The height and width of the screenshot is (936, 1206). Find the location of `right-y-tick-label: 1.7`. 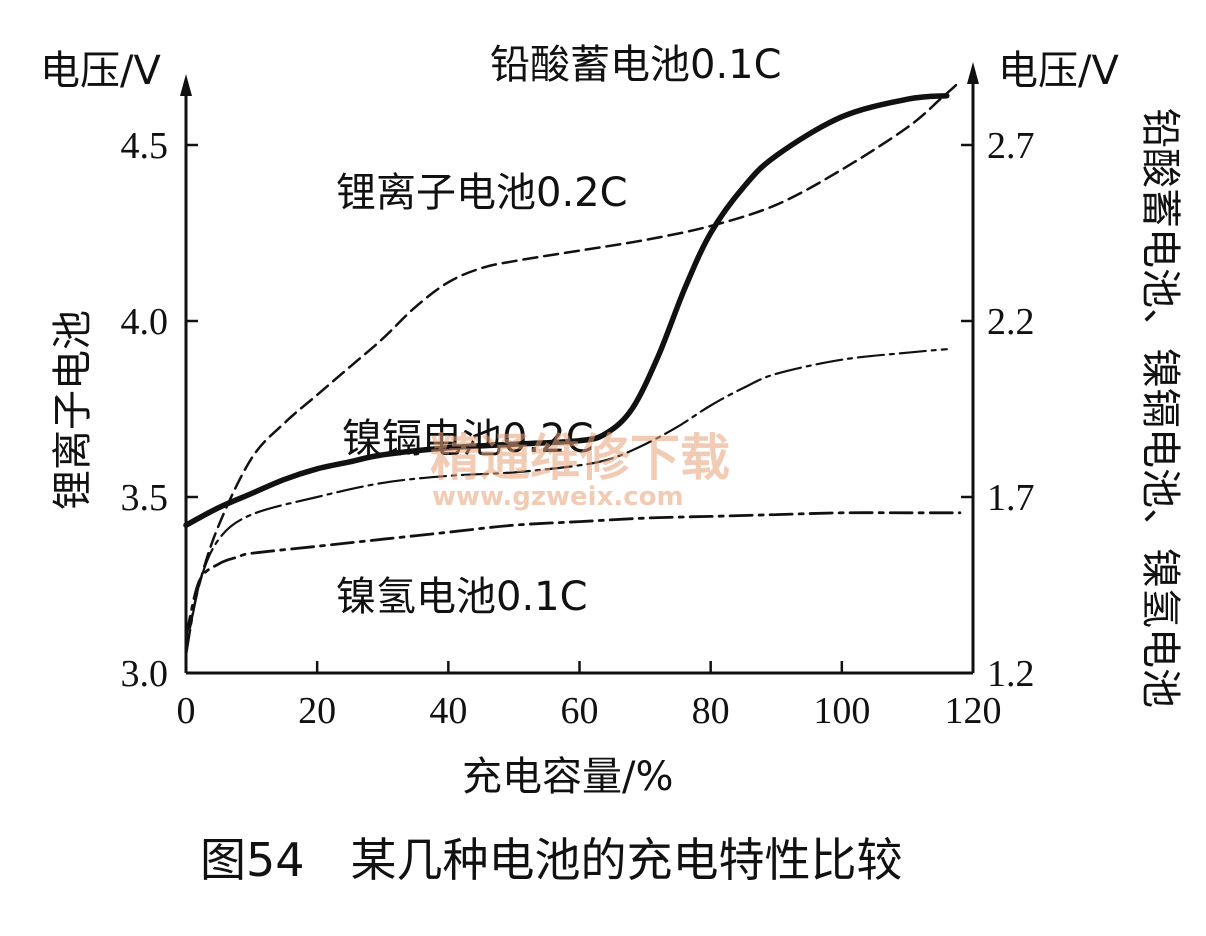

right-y-tick-label: 1.7 is located at coordinates (1011, 498).